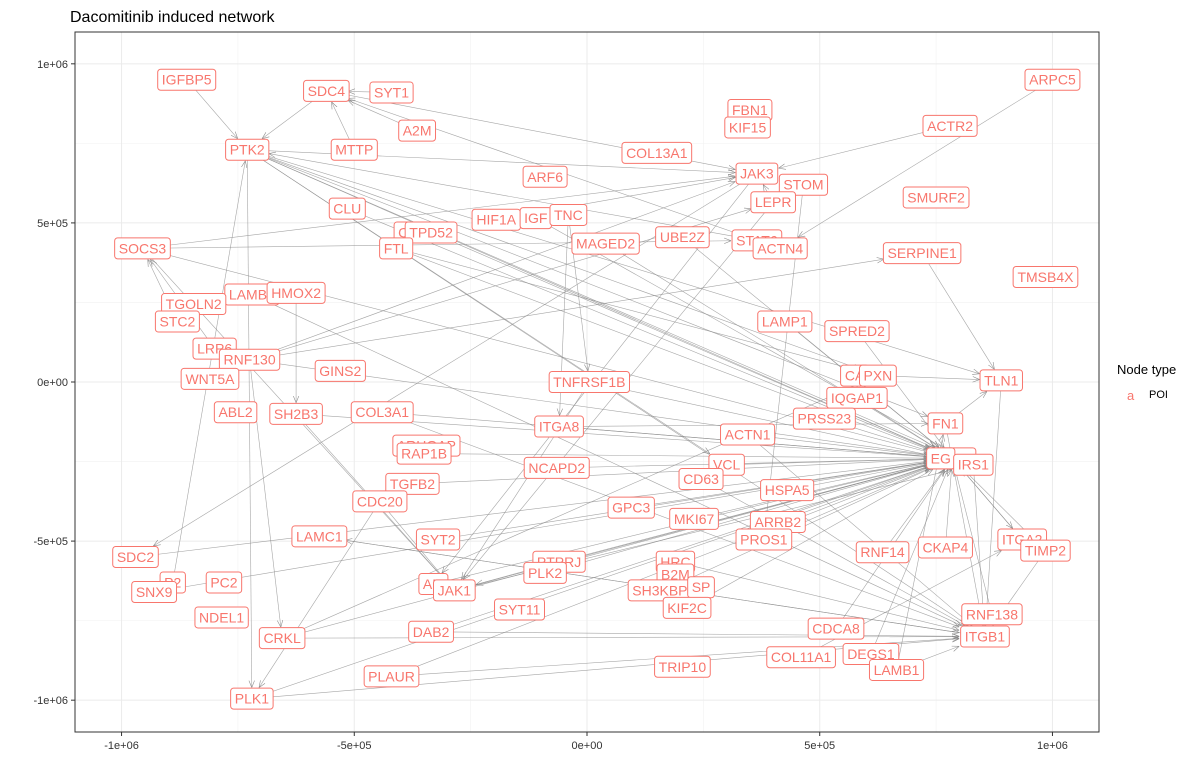  I want to click on x-axis: -1e+06 -5e+05 0e+00 5e+05 1e+06, so click(586, 742).